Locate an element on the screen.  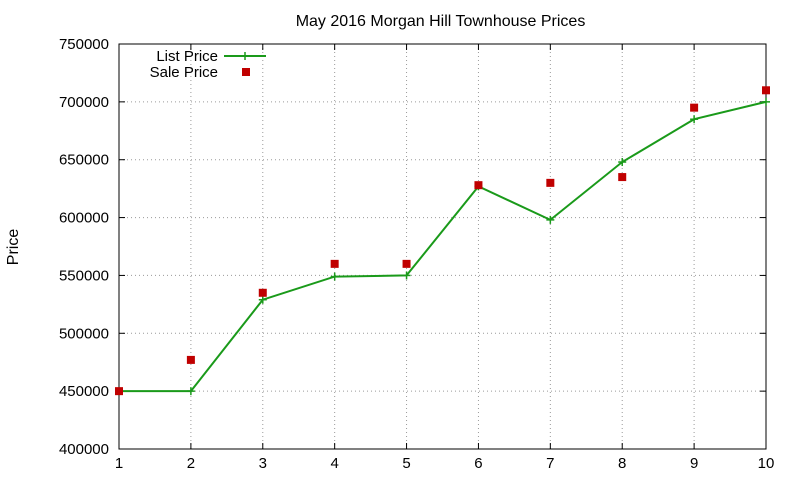
legend: List Price Sale Price is located at coordinates (208, 64).